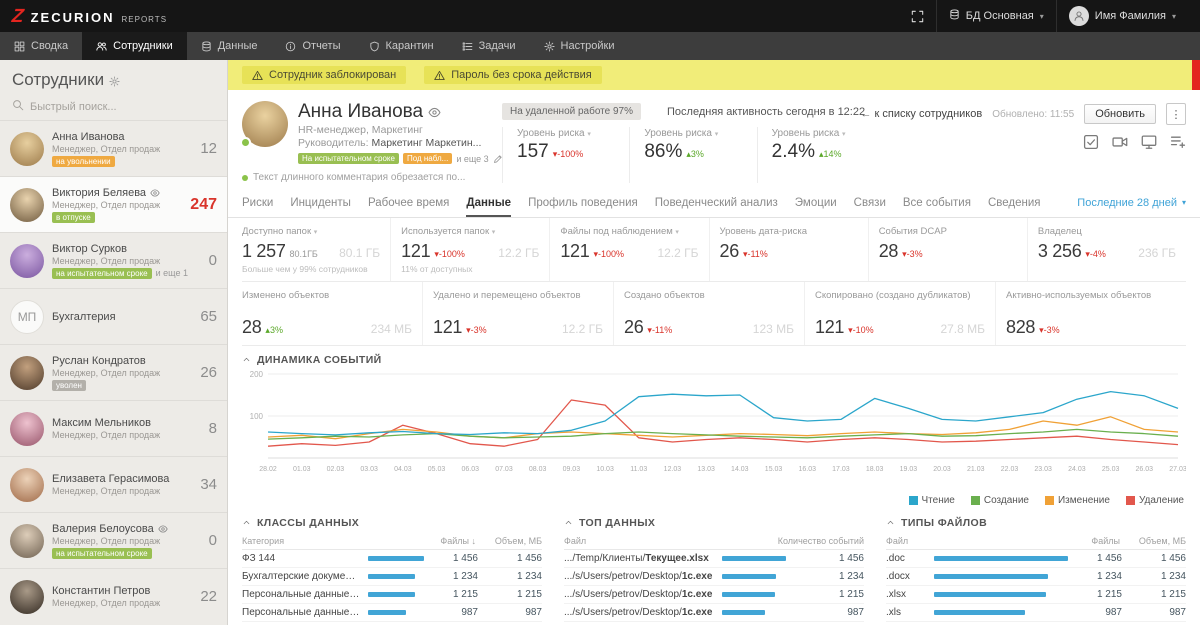 This screenshot has height=625, width=1200. Describe the element at coordinates (1178, 142) in the screenshot. I see `list-plus-icon` at that location.